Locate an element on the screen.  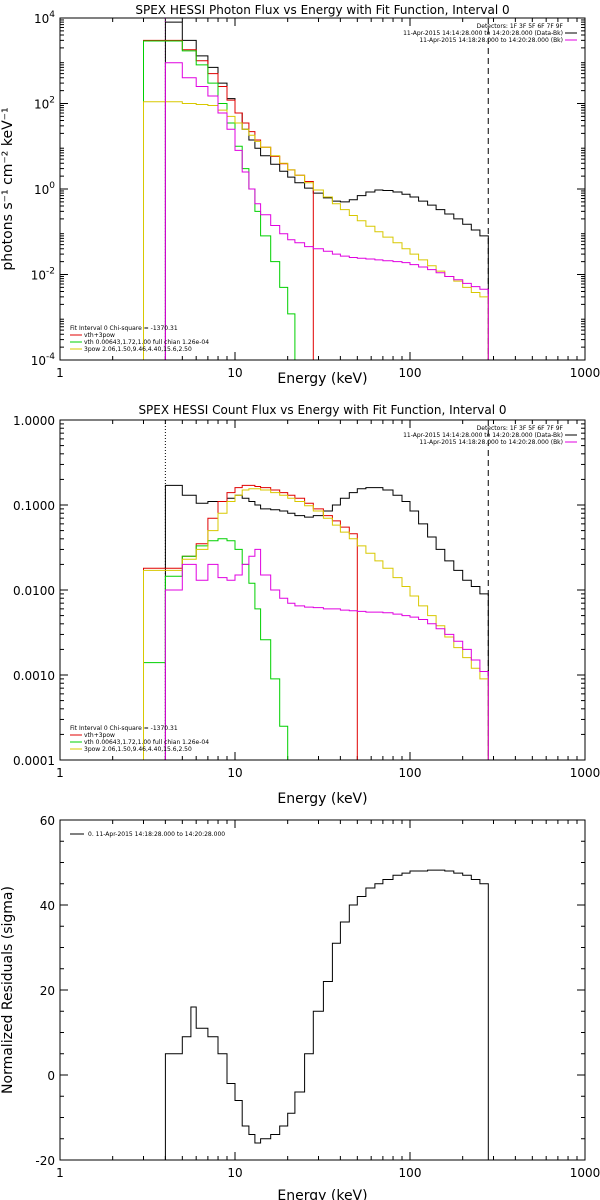
y-tick-label: 10⁴ is located at coordinates (44, 18).